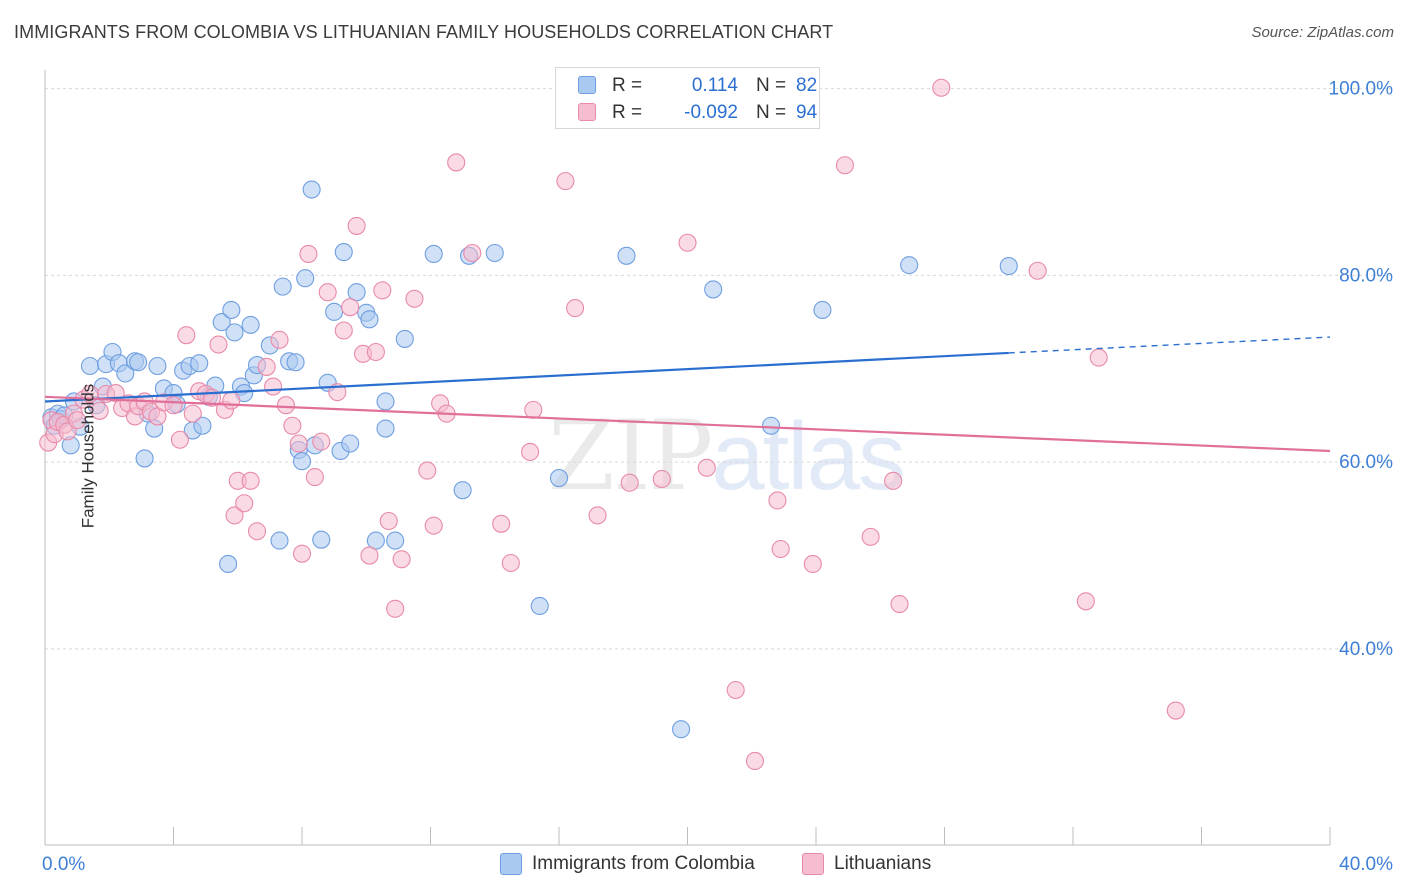 The height and width of the screenshot is (892, 1406). What do you see at coordinates (807, 112) in the screenshot?
I see `n-value: 94` at bounding box center [807, 112].